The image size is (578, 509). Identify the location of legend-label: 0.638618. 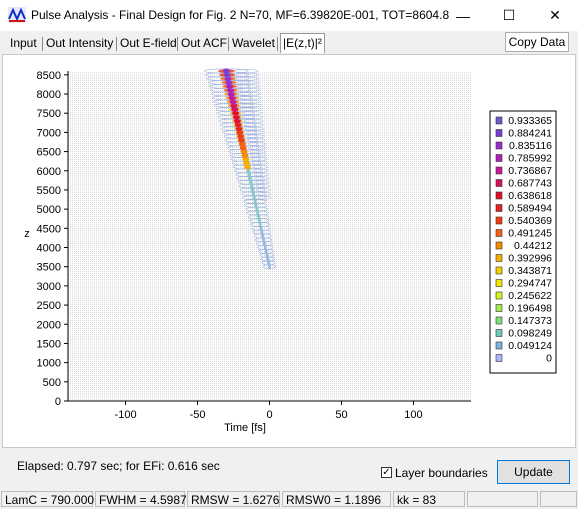
(530, 196).